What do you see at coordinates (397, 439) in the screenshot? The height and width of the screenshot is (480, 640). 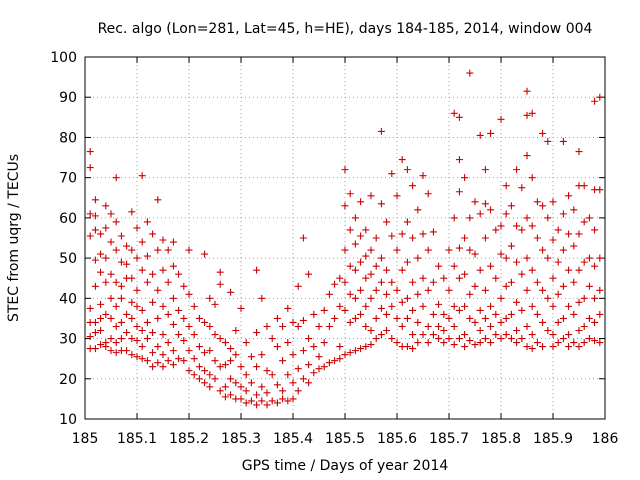 I see `x-tick-label: 185.6` at bounding box center [397, 439].